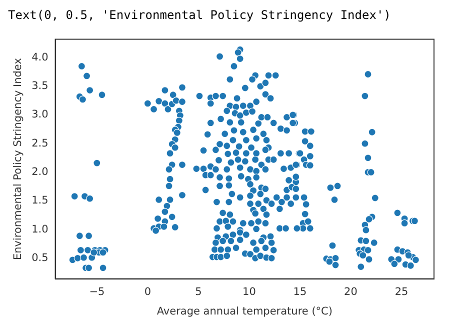 This screenshot has height=332, width=472. I want to click on x-tick-label: 20, so click(351, 292).